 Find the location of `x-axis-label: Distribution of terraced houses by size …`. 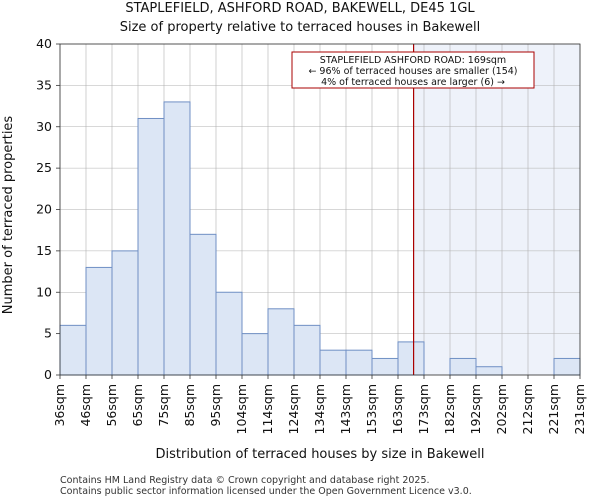

x-axis-label: Distribution of terraced houses by size … is located at coordinates (320, 454).